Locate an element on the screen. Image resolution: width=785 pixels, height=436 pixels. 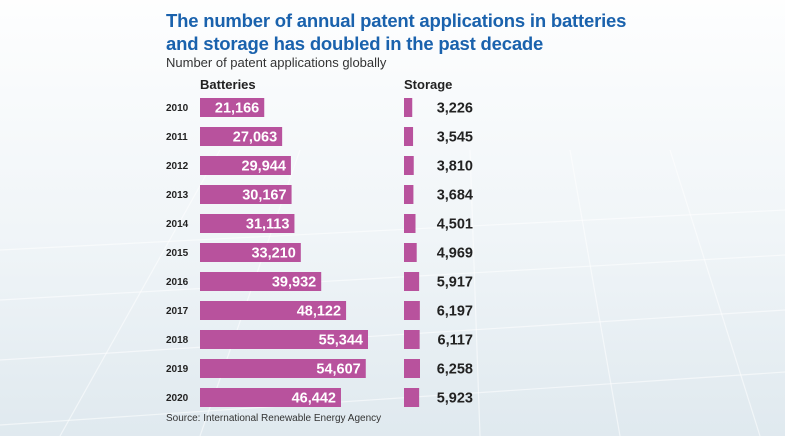
batteries-value-2010: 21,166 is located at coordinates (237, 109).